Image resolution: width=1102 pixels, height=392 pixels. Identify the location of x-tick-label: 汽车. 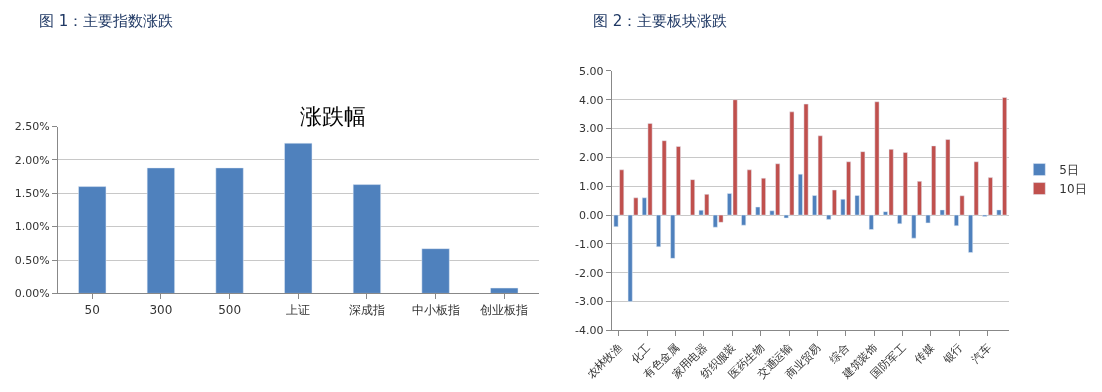
(981, 353).